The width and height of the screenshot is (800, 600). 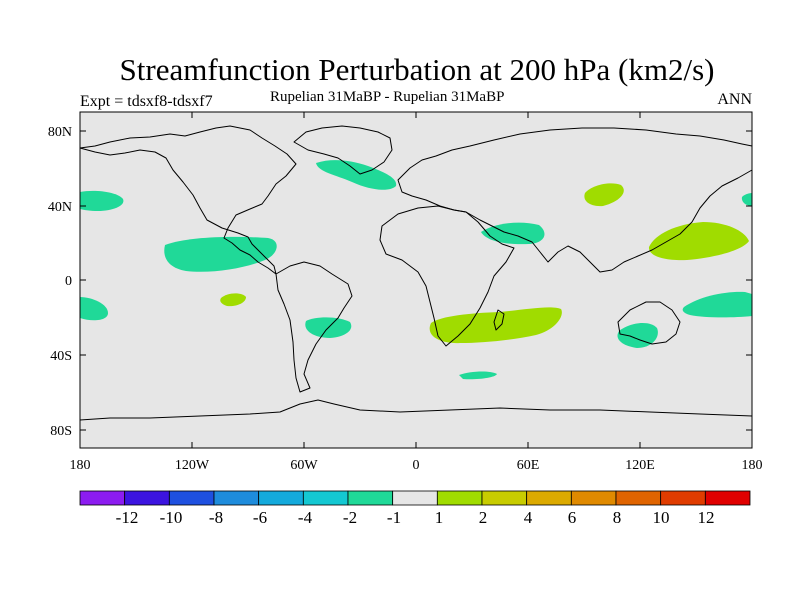 What do you see at coordinates (717, 304) in the screenshot?
I see `neg-region-southwest-pacific` at bounding box center [717, 304].